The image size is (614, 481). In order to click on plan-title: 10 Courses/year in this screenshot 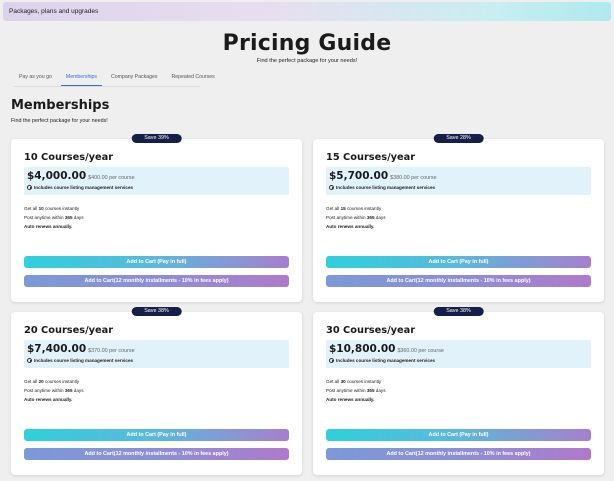, I will do `click(69, 157)`.